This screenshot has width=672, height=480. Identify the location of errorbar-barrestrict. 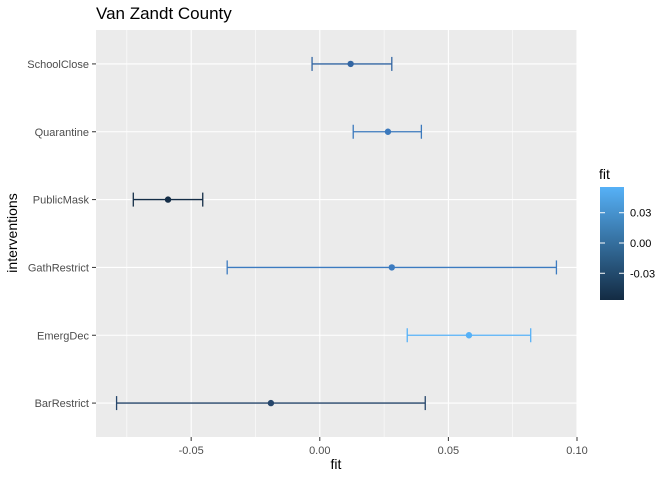
(270, 403).